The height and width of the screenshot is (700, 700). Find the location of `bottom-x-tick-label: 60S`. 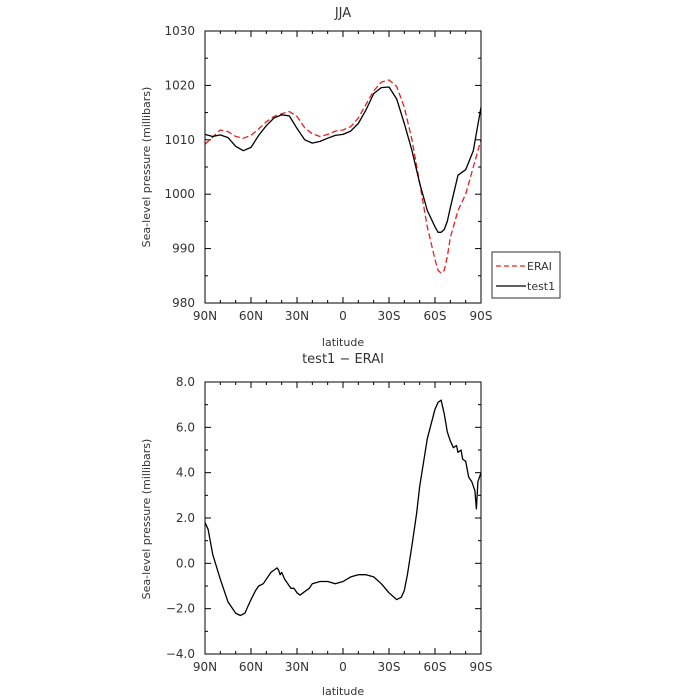

bottom-x-tick-label: 60S is located at coordinates (435, 667).